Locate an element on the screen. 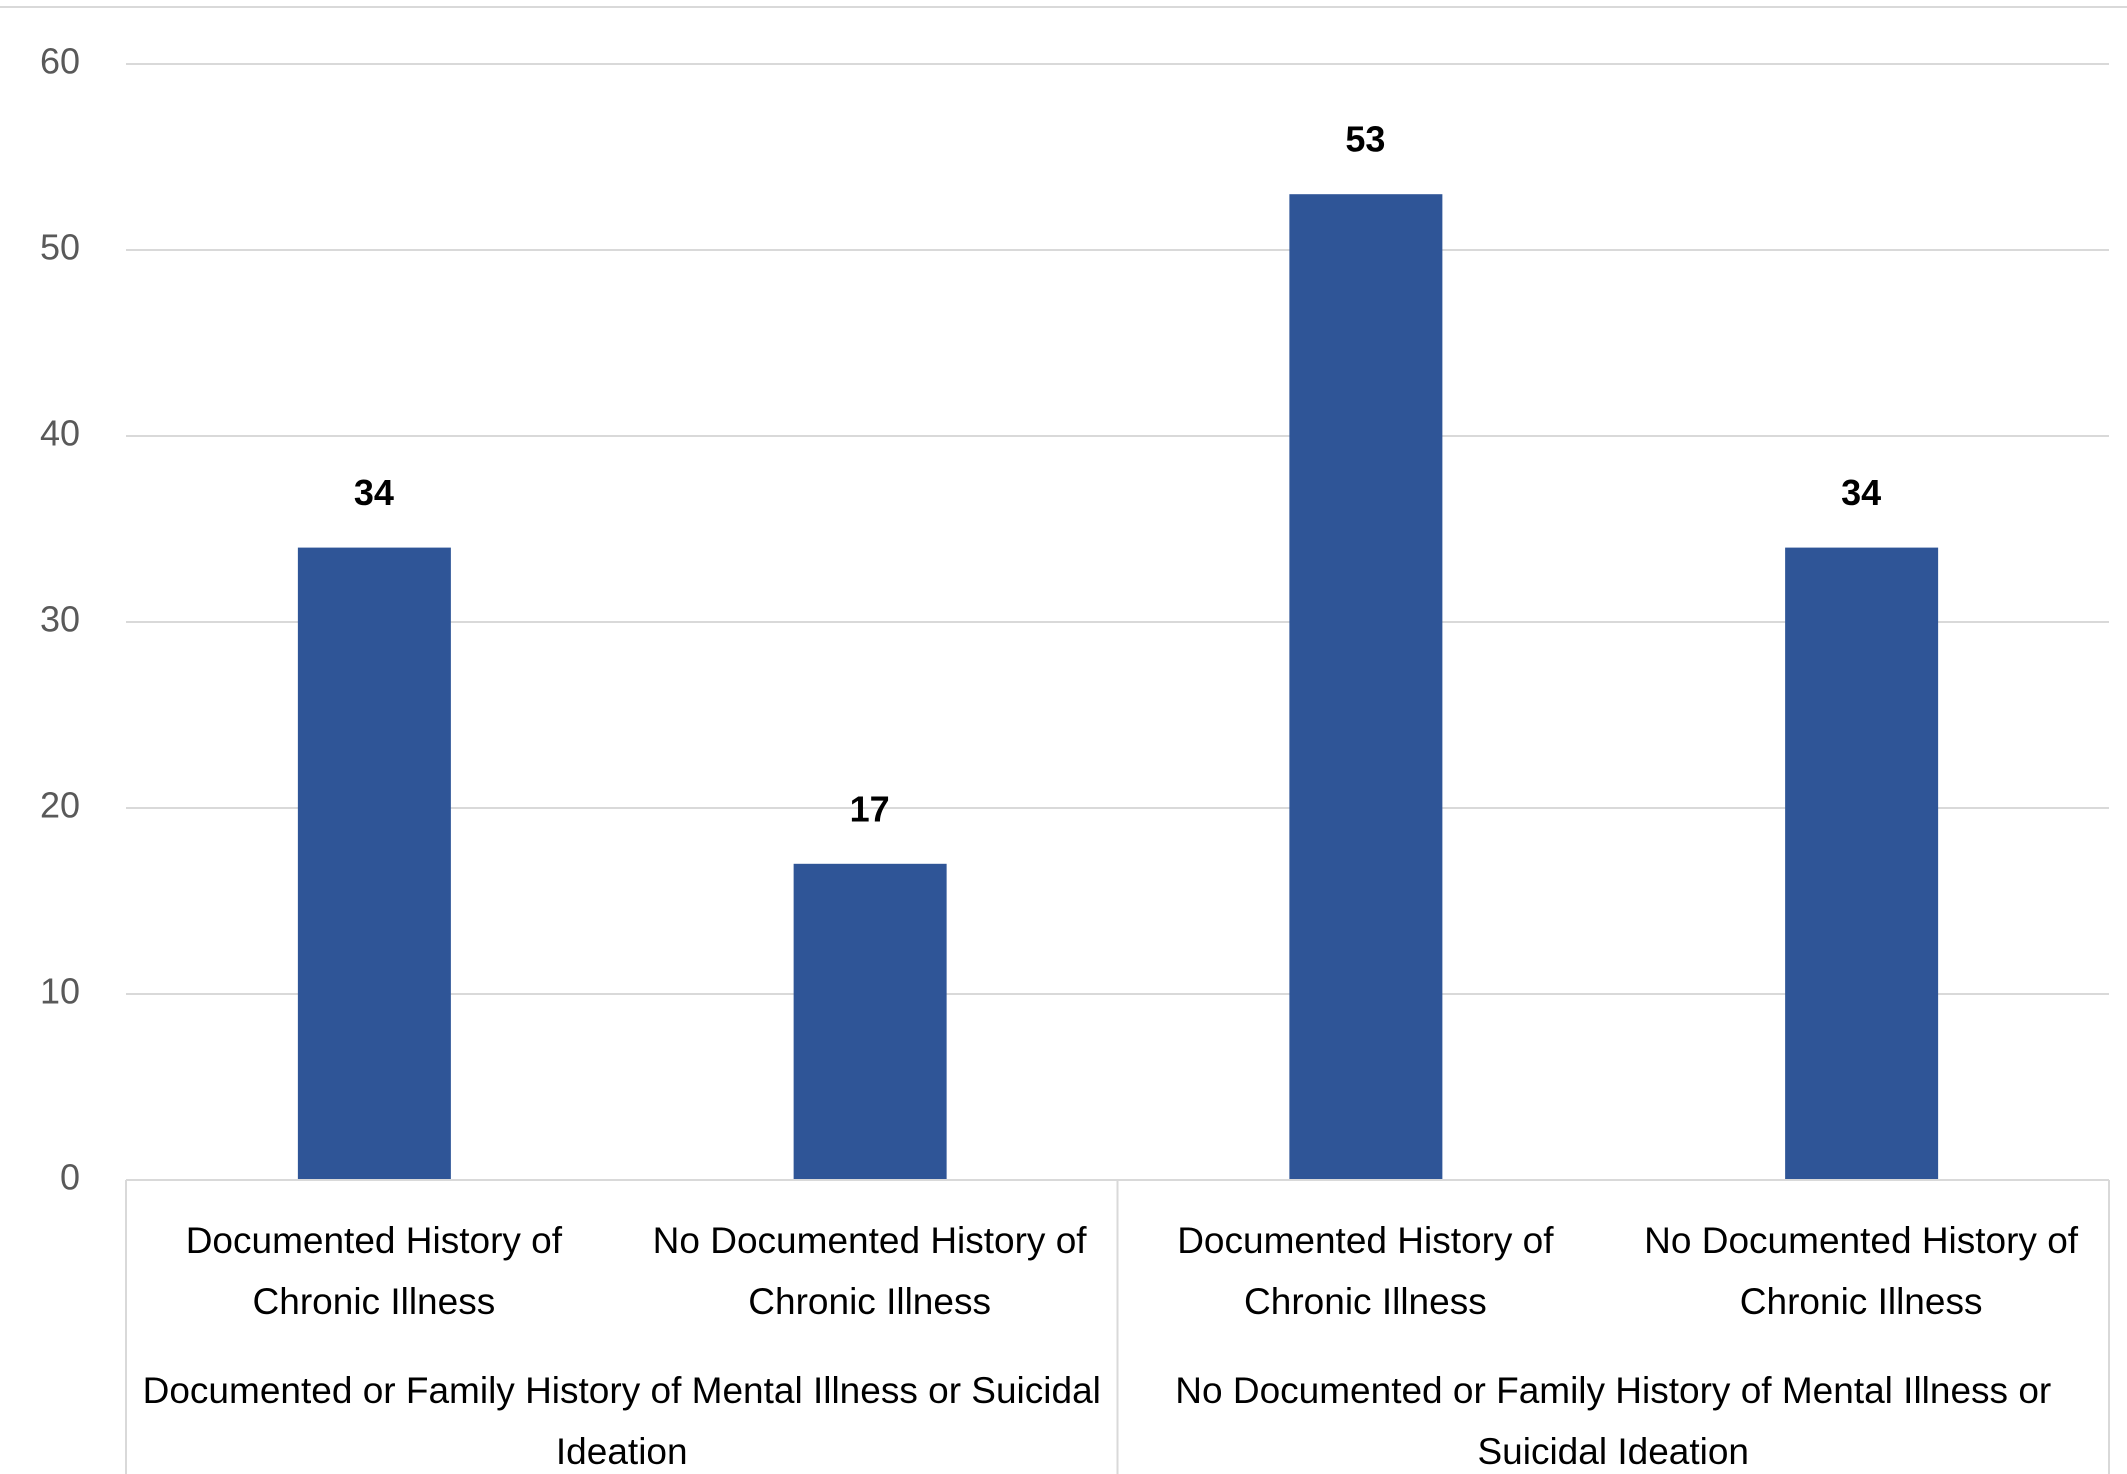  y-tick-label: 20 is located at coordinates (60, 805).